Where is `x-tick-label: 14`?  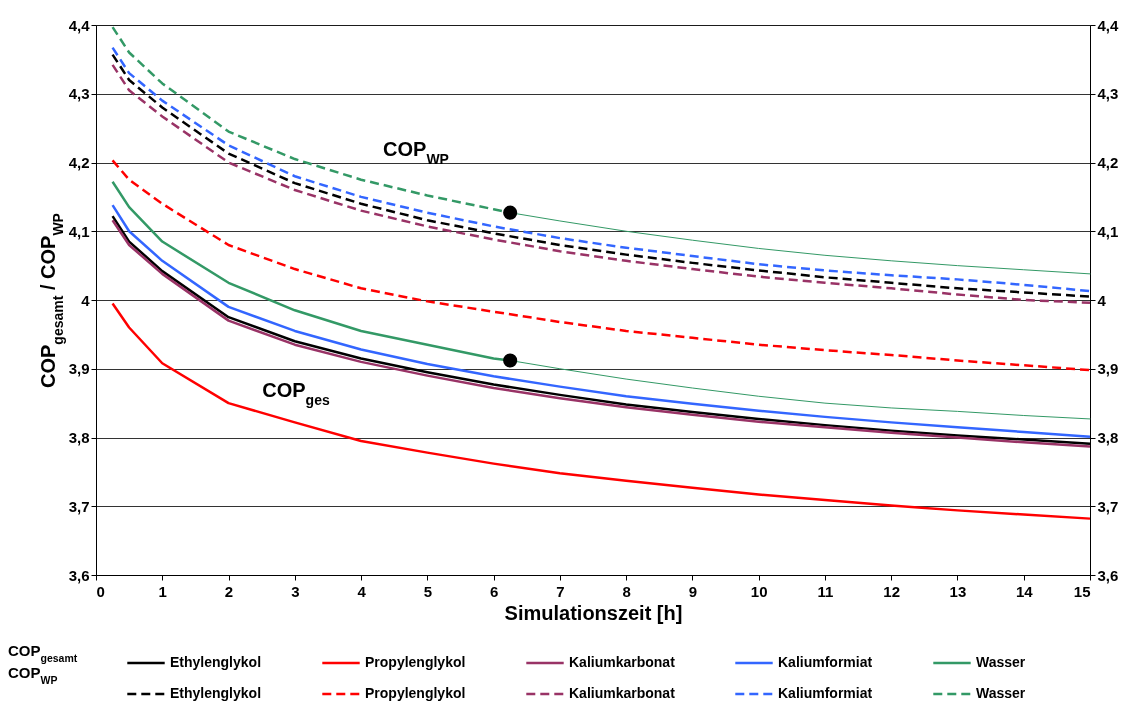 x-tick-label: 14 is located at coordinates (1024, 591).